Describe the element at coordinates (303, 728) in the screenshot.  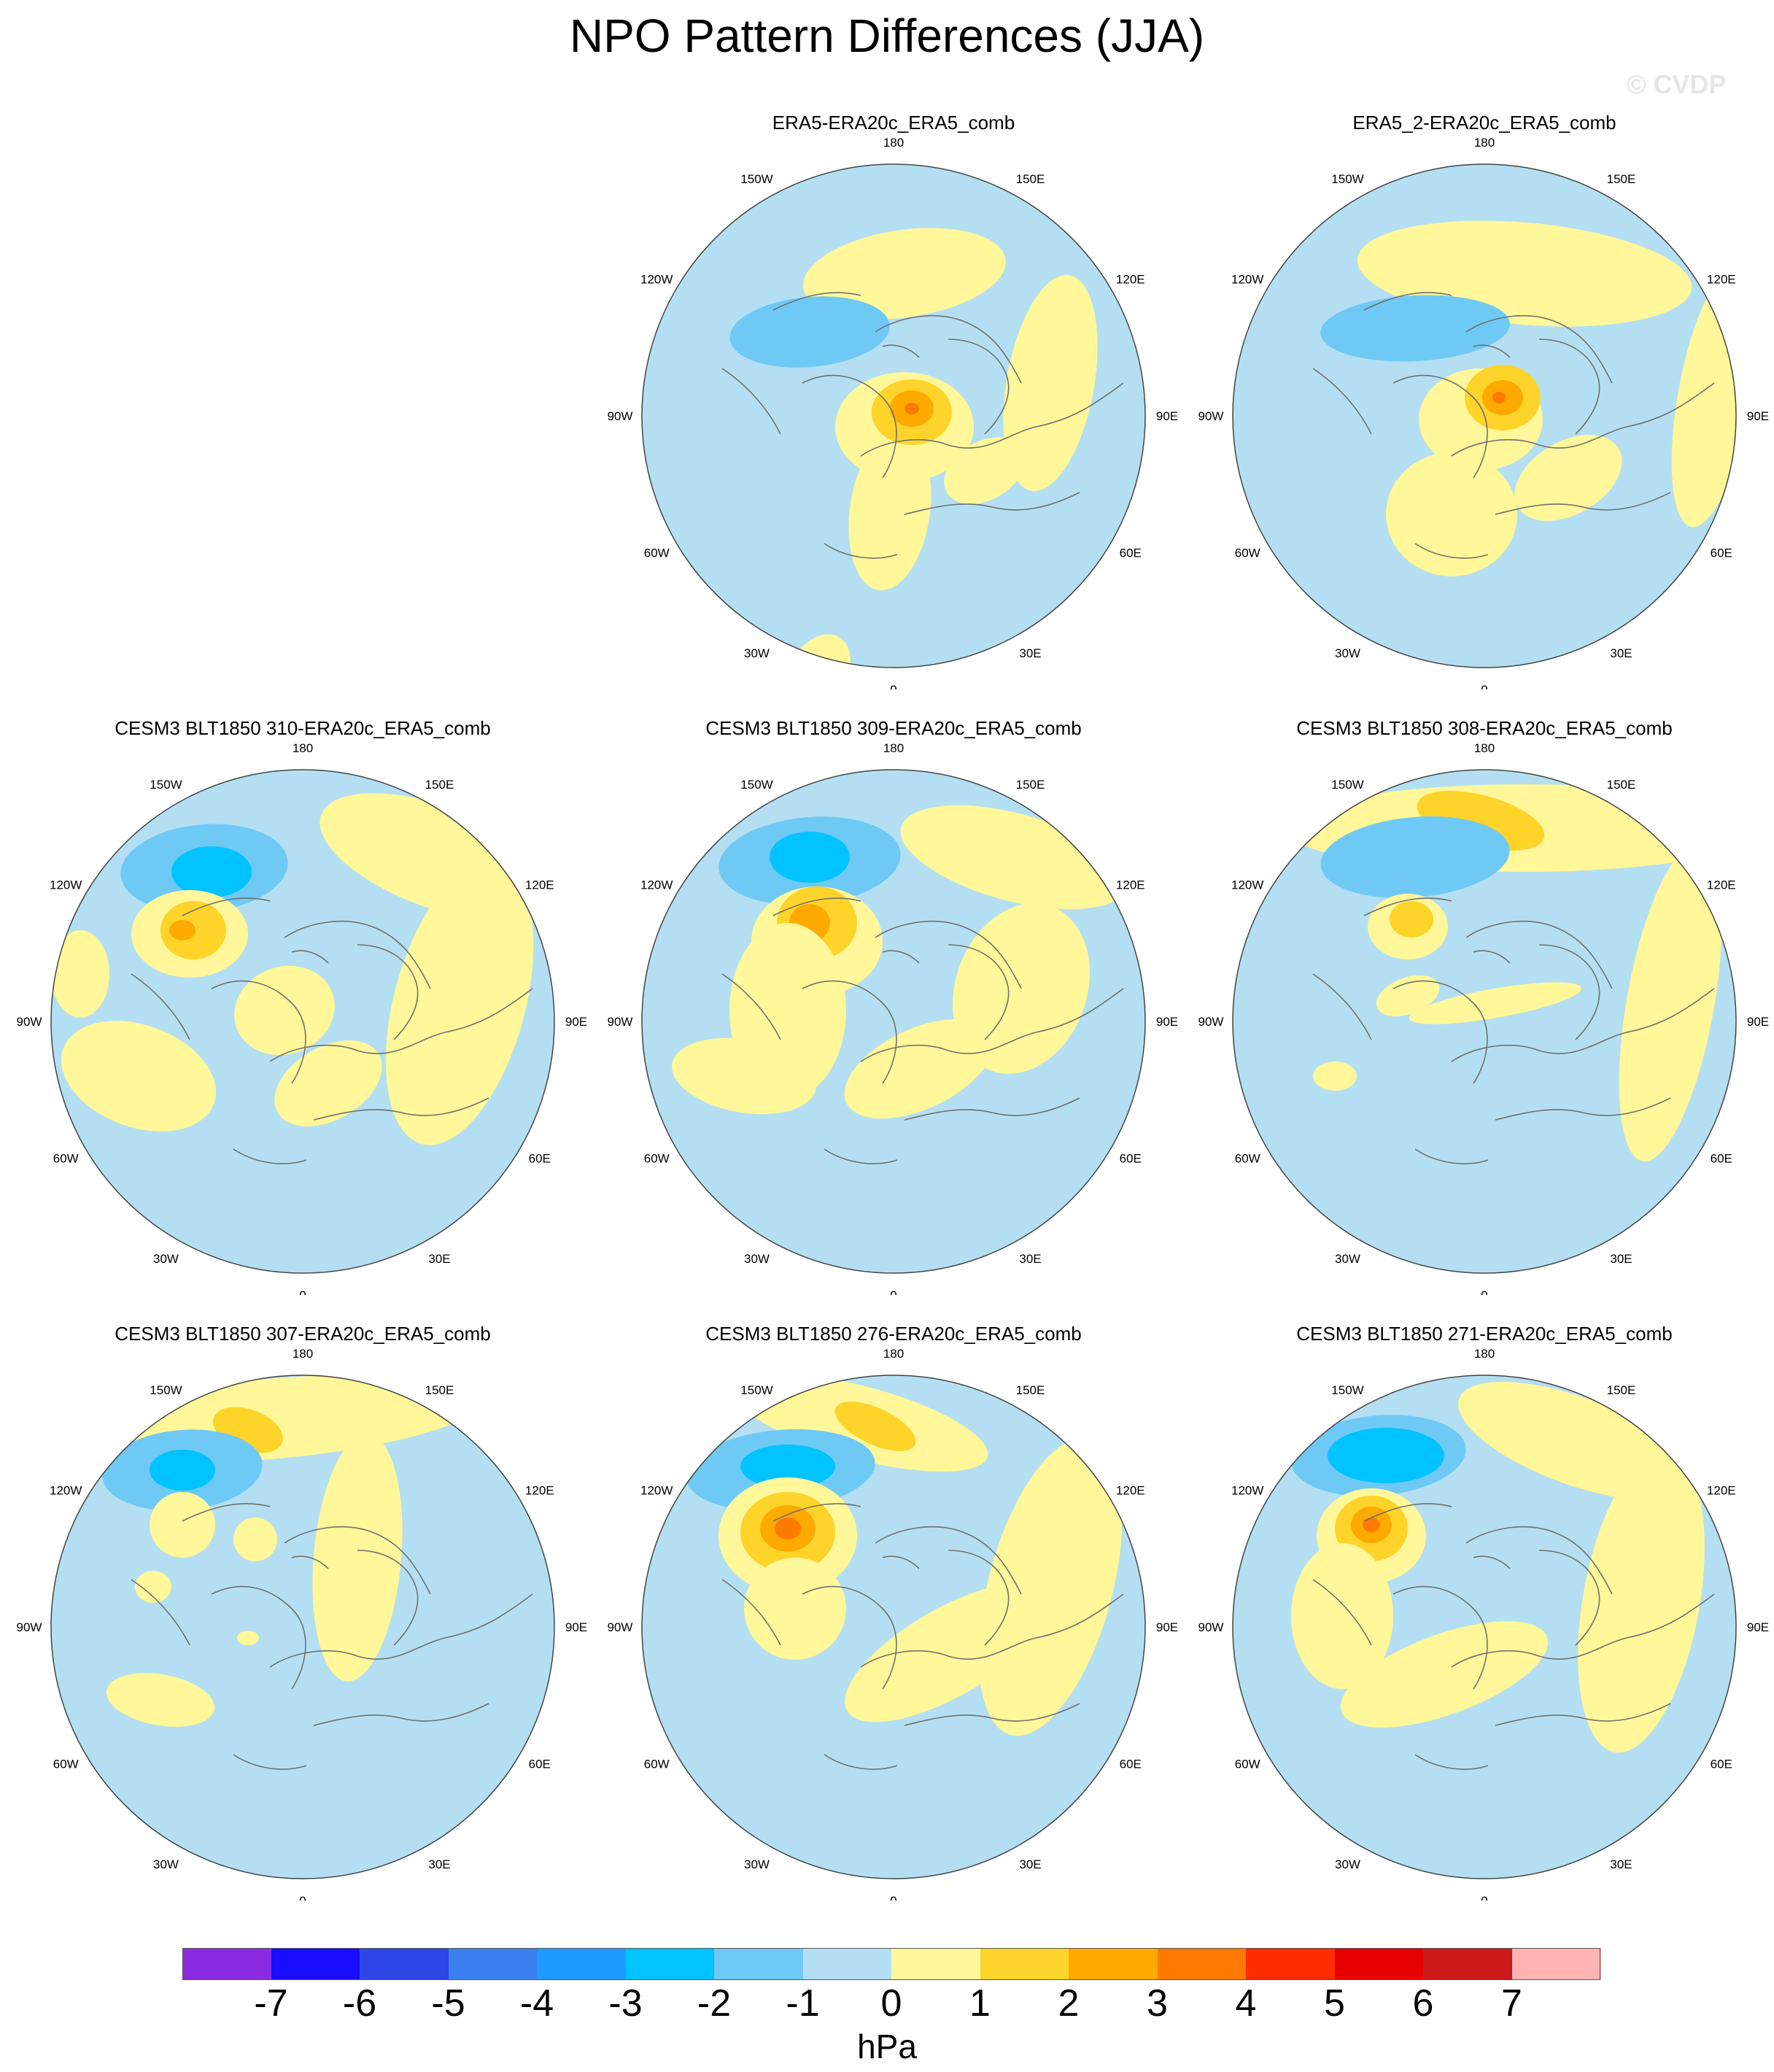
I see `panel-title: CESM3 BLT1850 310-ERA20c_ERA5_comb` at that location.